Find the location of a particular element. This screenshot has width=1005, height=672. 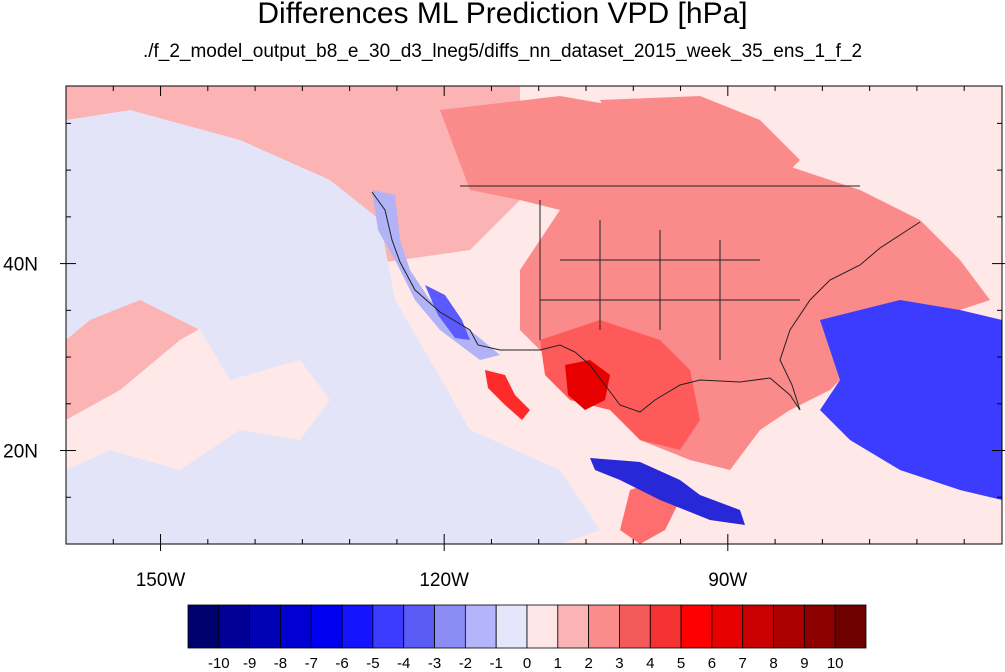

page-title: Differences ML Prediction VPD [hPa] is located at coordinates (502, 15).